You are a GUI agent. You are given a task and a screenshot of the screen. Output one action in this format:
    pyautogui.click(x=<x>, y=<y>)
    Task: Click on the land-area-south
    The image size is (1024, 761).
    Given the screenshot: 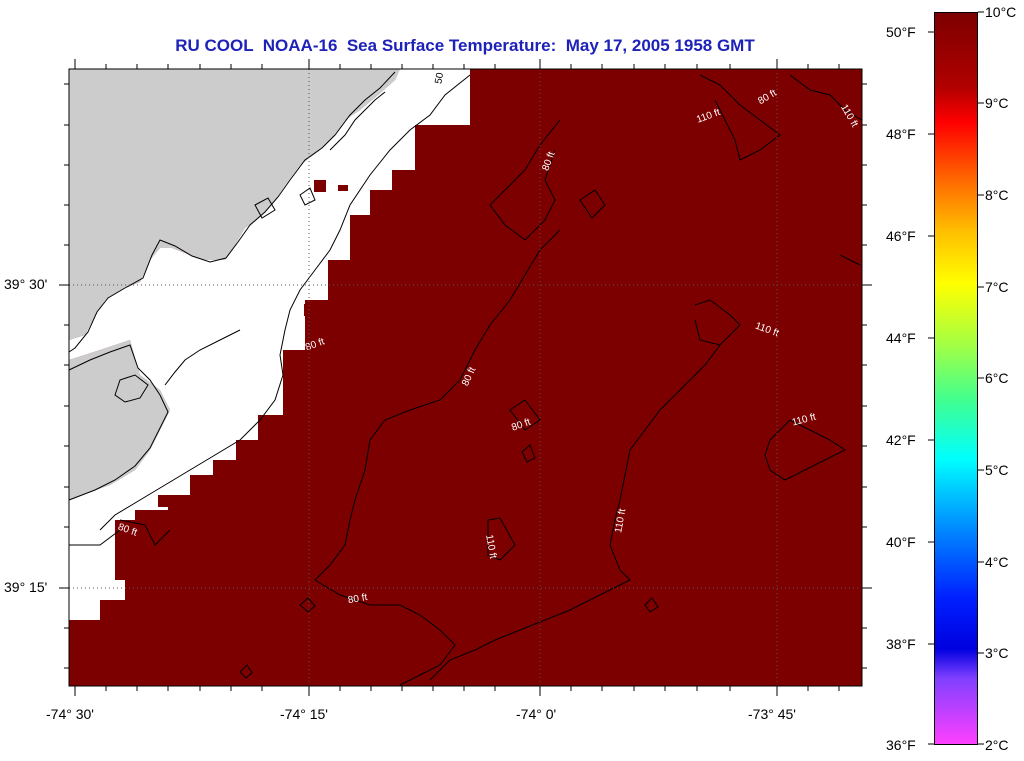 What is the action you would take?
    pyautogui.click(x=119, y=420)
    